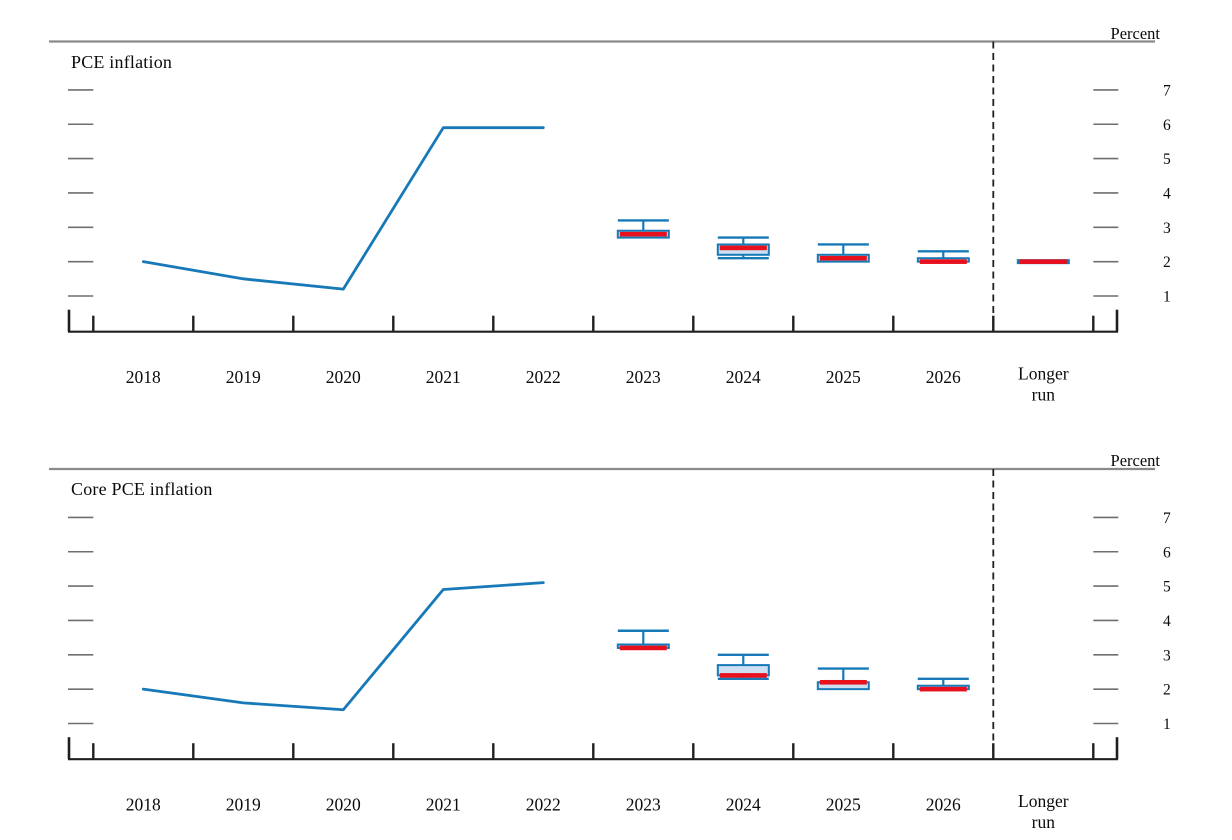 The width and height of the screenshot is (1232, 840). I want to click on core-pce-inflation-x-label-2019: 2019, so click(243, 805).